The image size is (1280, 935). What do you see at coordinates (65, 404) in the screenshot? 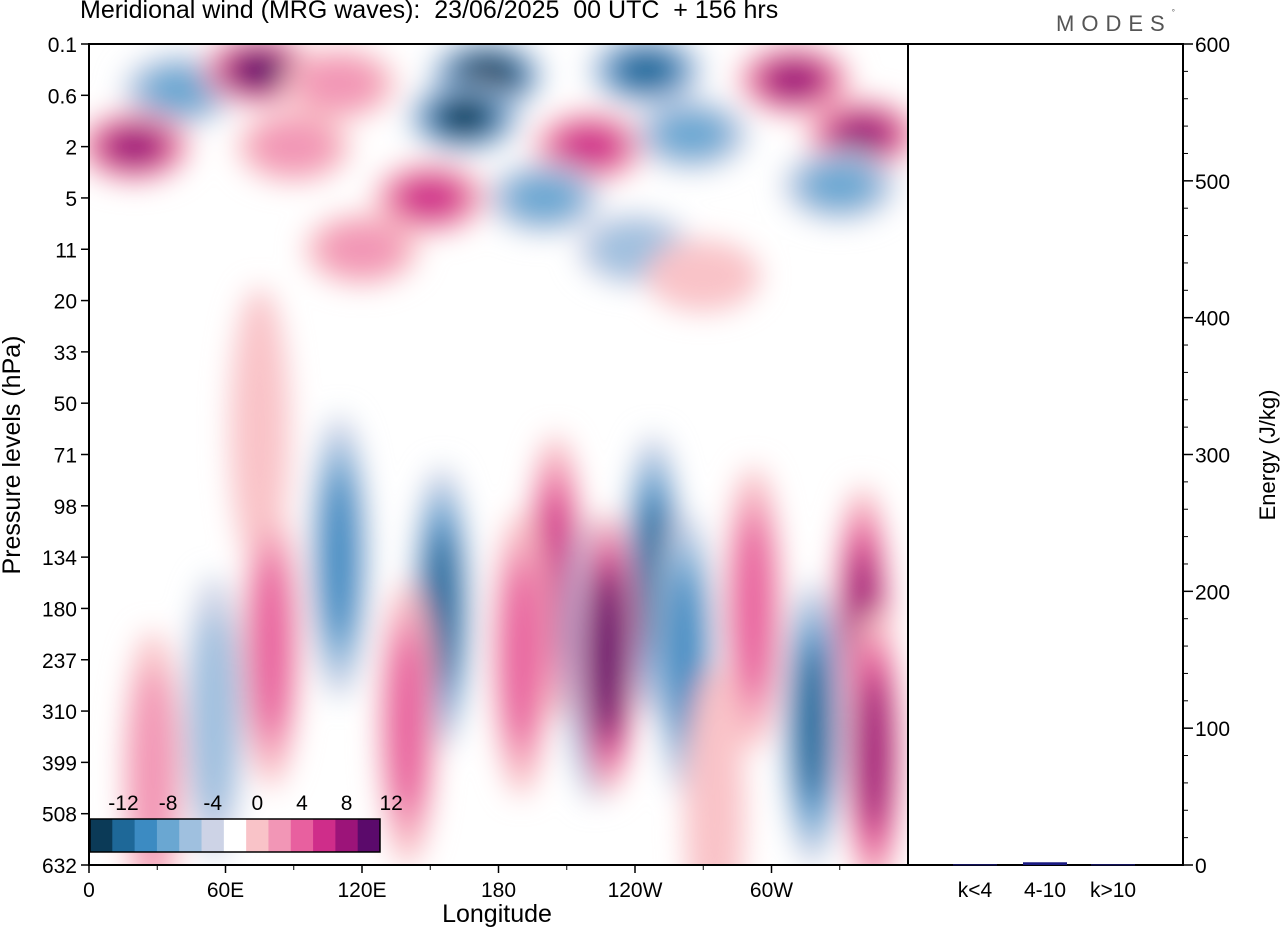
I see `y-tick-label: 50` at bounding box center [65, 404].